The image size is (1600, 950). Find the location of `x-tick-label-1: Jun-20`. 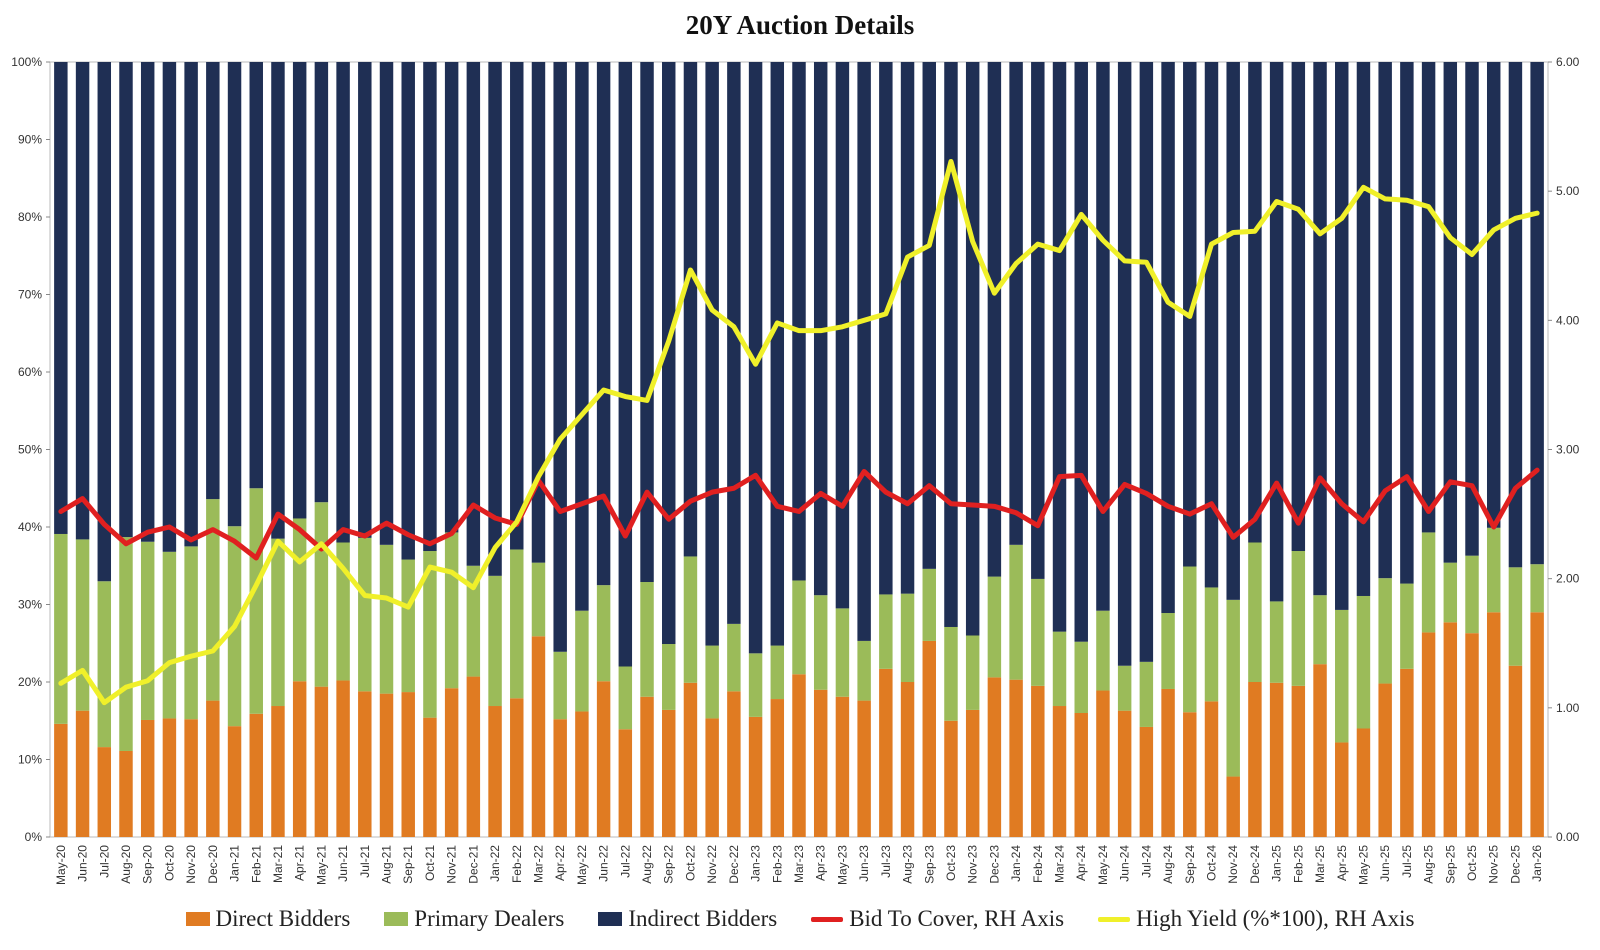

x-tick-label-1: Jun-20 is located at coordinates (83, 863).